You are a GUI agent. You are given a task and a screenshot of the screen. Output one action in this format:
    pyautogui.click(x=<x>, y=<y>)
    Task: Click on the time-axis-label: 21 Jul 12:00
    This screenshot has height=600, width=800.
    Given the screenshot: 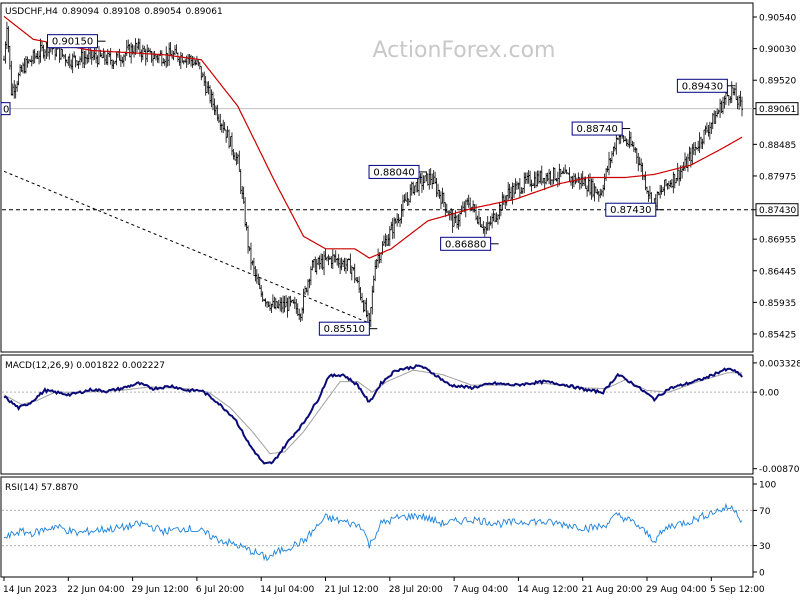 What is the action you would take?
    pyautogui.click(x=352, y=590)
    